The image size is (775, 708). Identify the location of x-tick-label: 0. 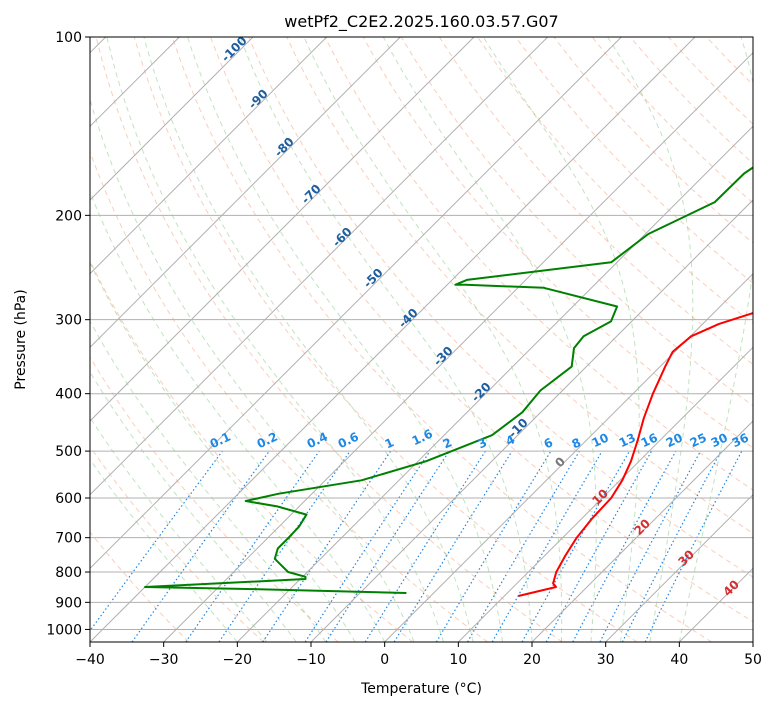
(384, 660).